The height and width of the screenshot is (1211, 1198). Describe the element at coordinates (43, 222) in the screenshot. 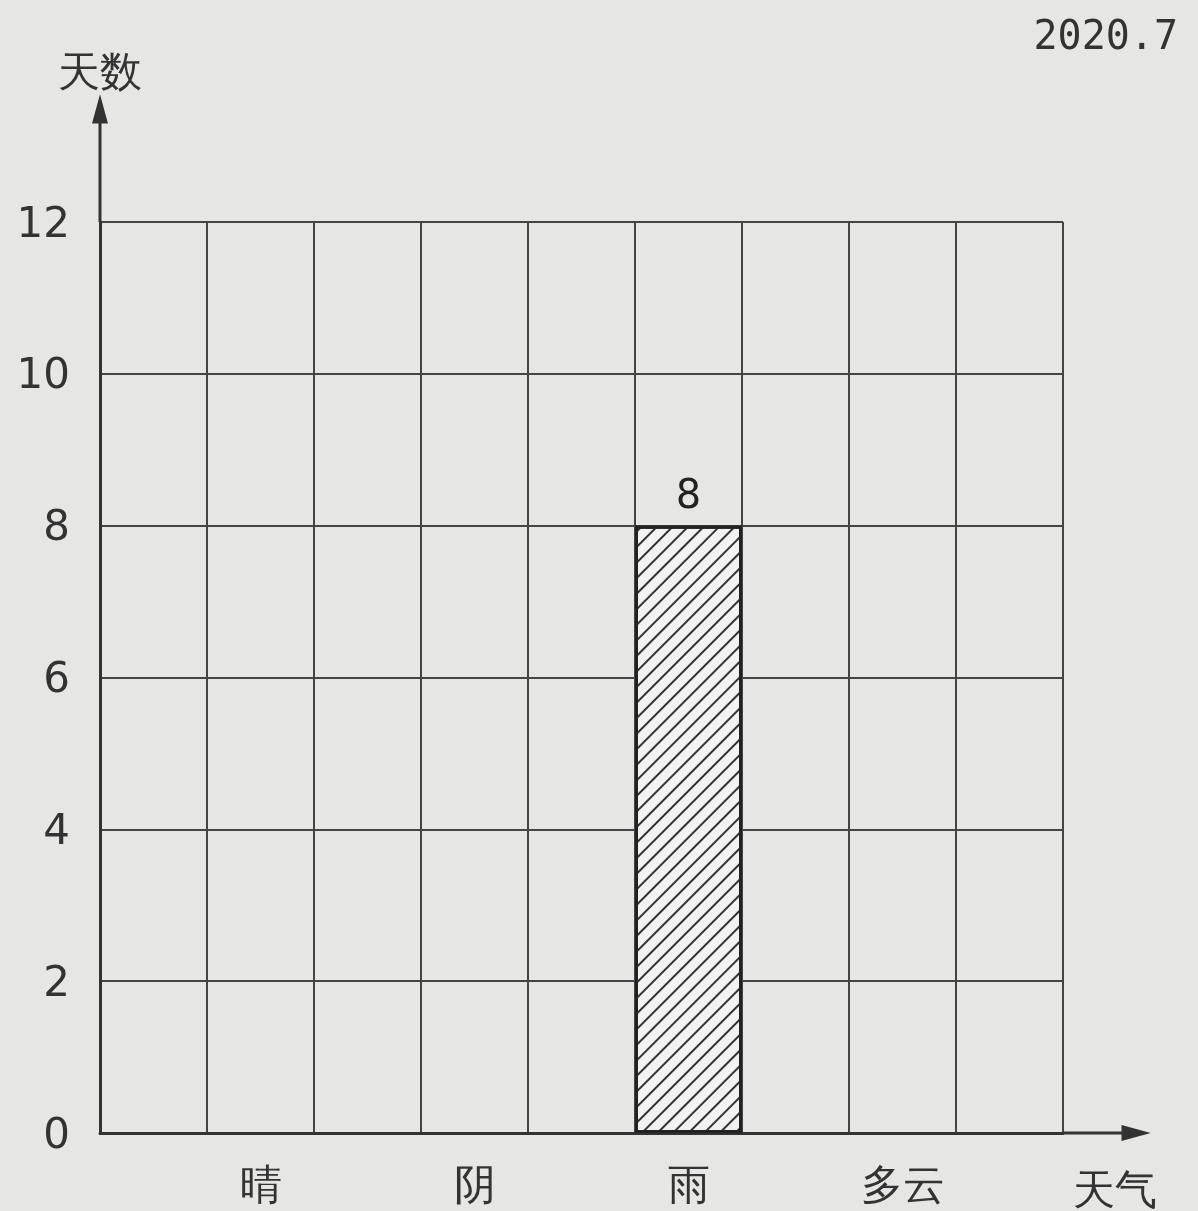

I see `y-tick-label: 12` at that location.